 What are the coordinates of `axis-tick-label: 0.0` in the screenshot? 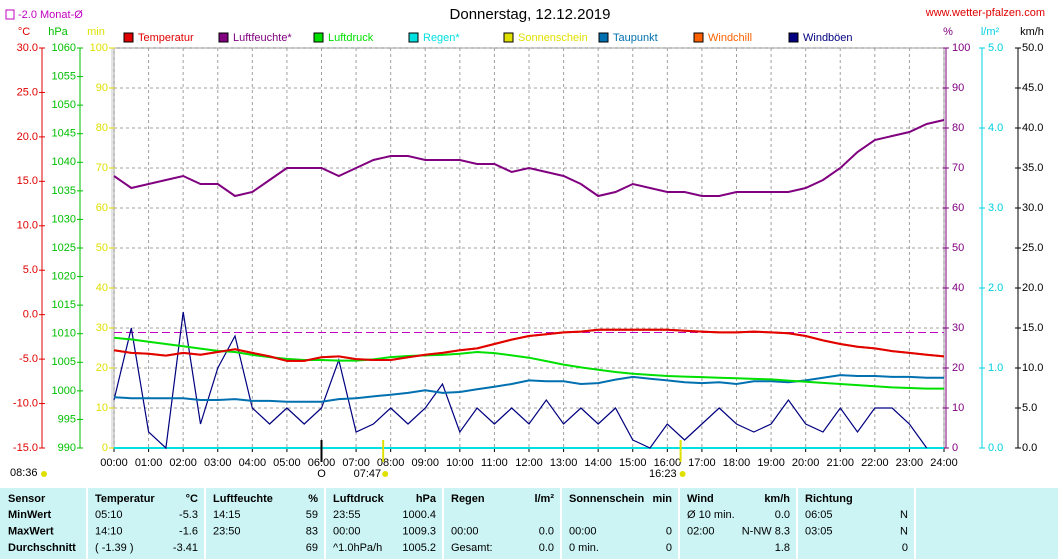 It's located at (1029, 448).